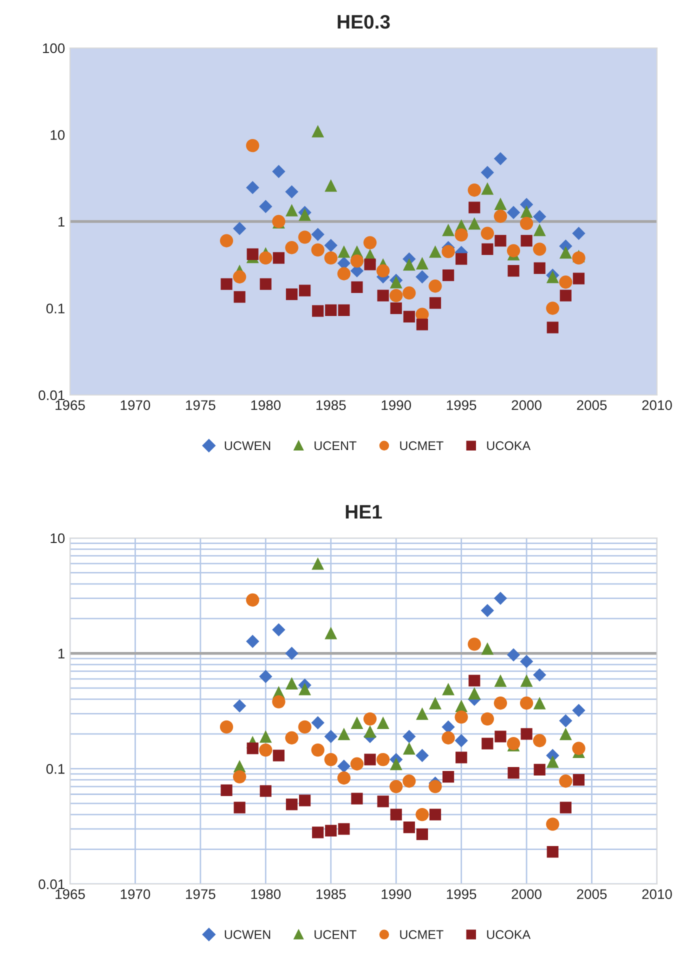  What do you see at coordinates (527, 894) in the screenshot?
I see `x-tick-label: 2000` at bounding box center [527, 894].